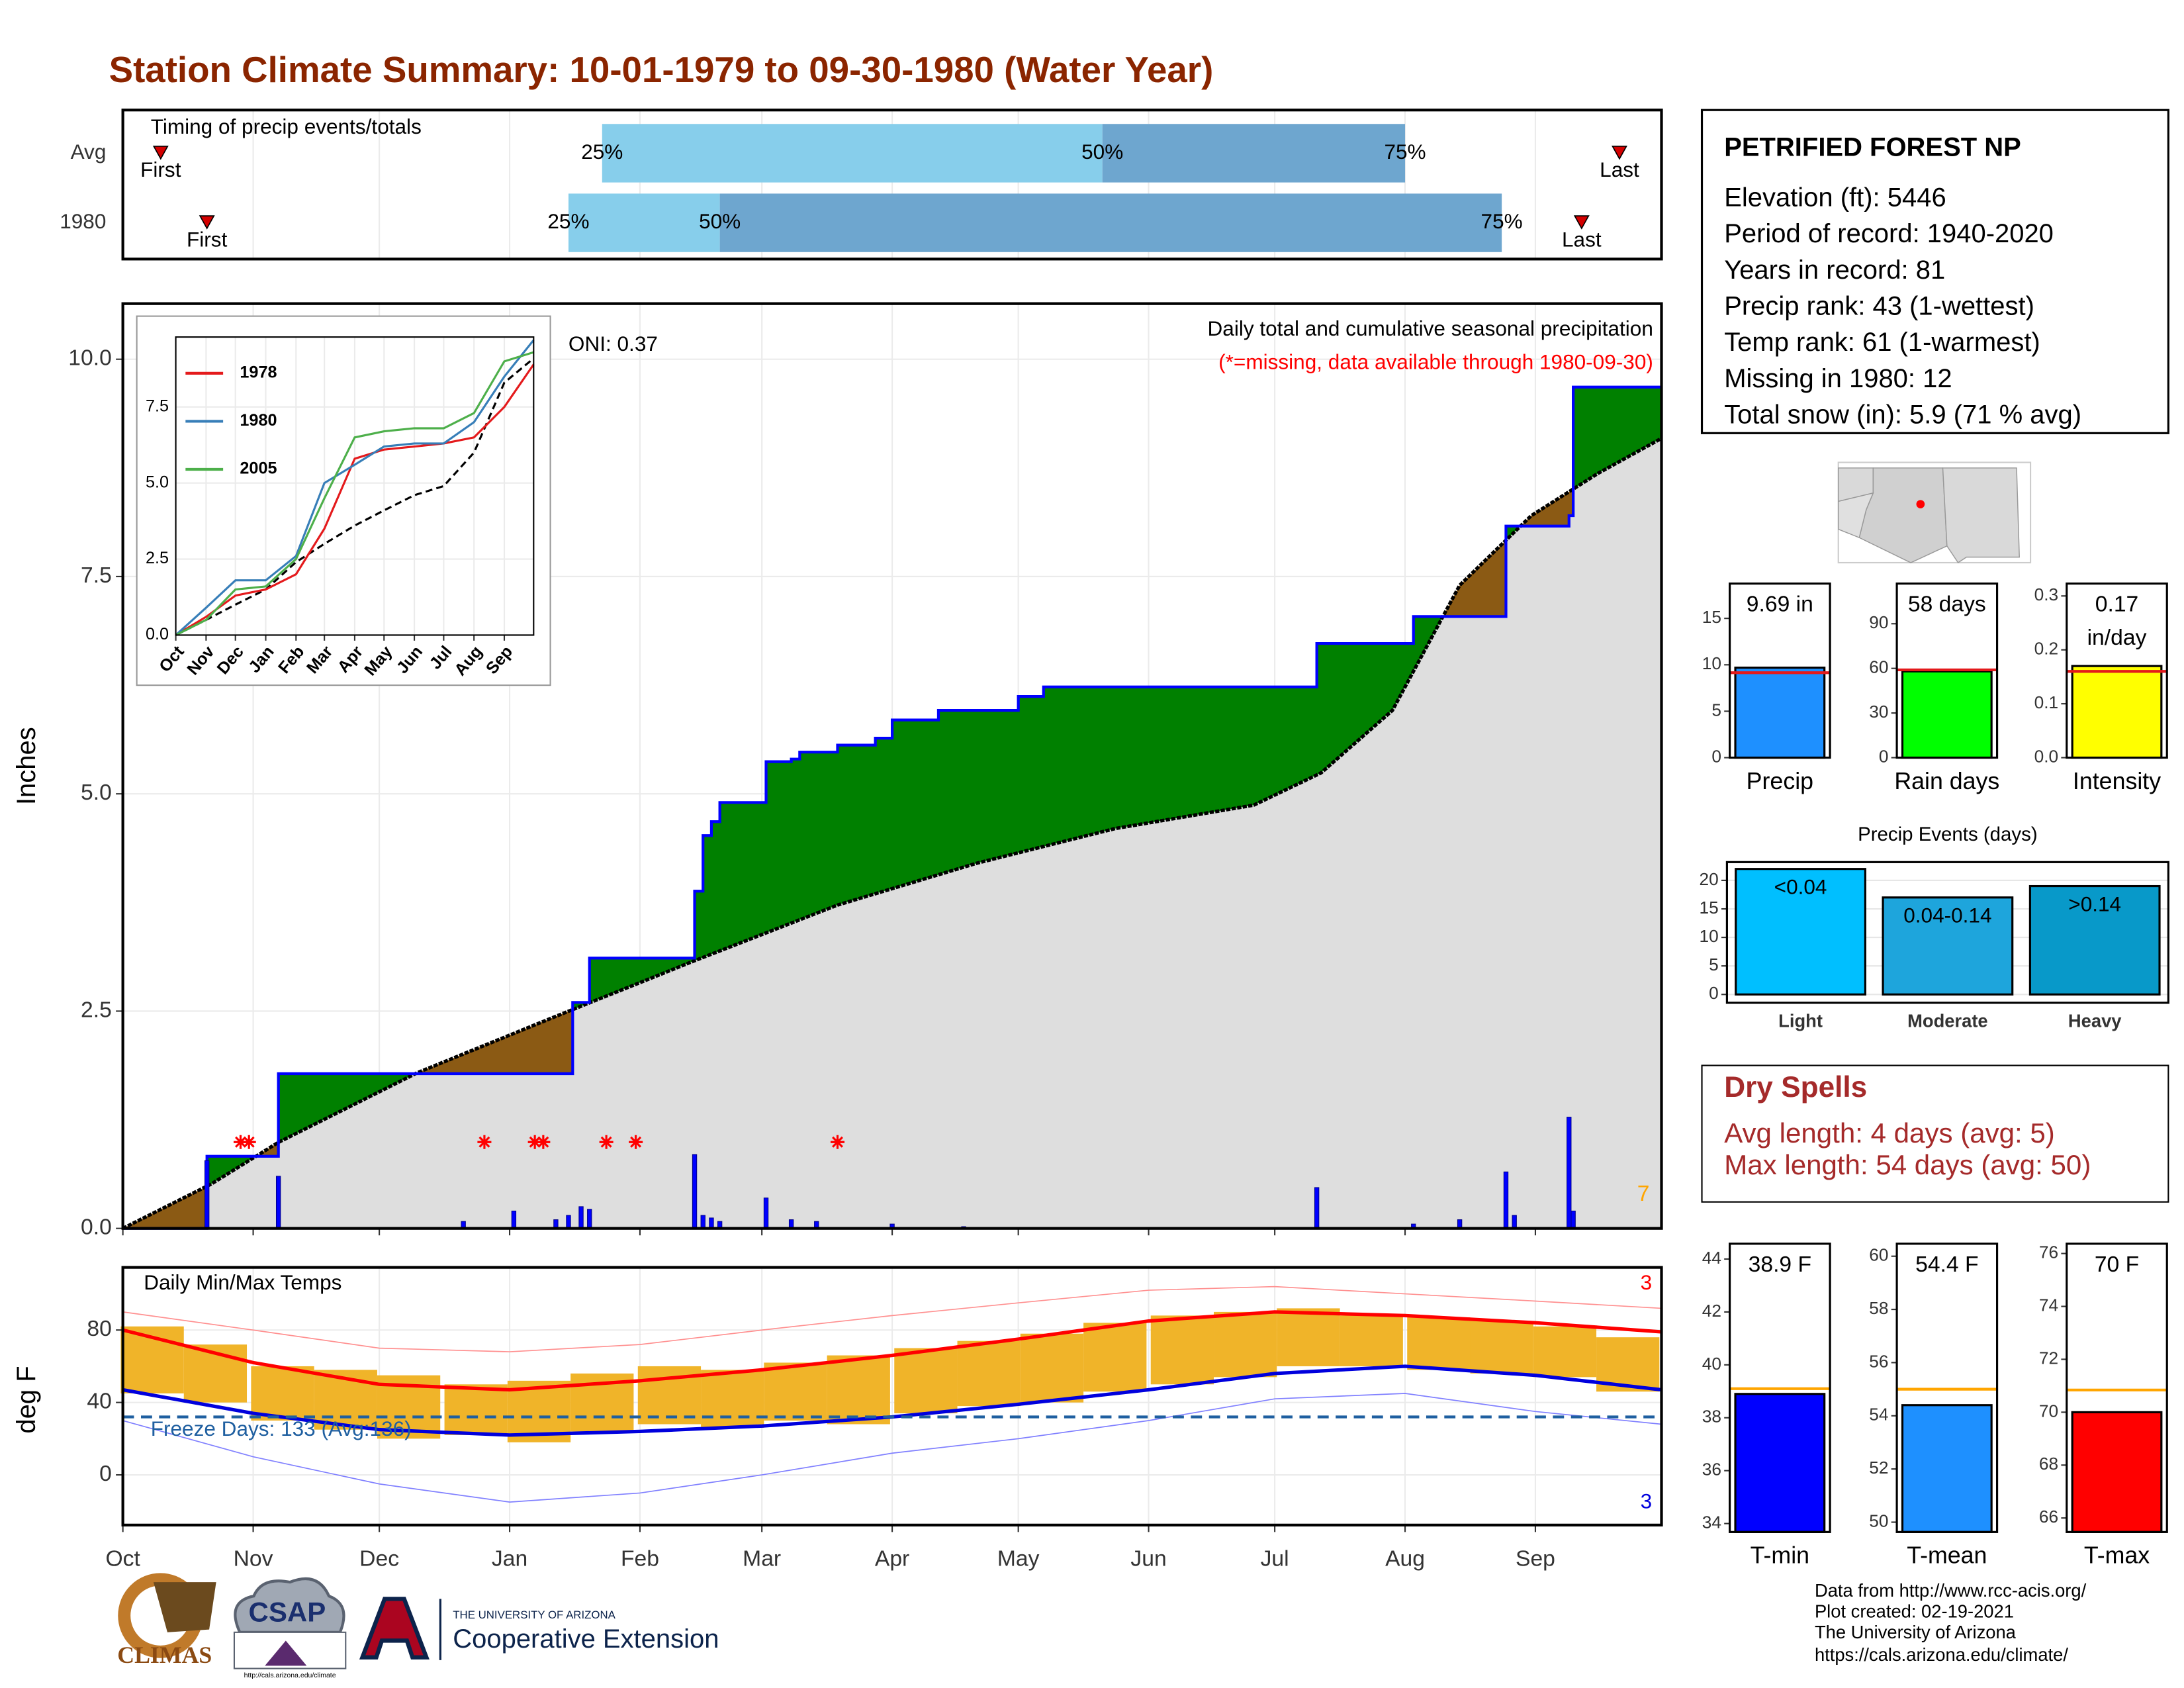 The width and height of the screenshot is (2184, 1688). Describe the element at coordinates (1502, 221) in the screenshot. I see `quantile-label: 75%` at that location.